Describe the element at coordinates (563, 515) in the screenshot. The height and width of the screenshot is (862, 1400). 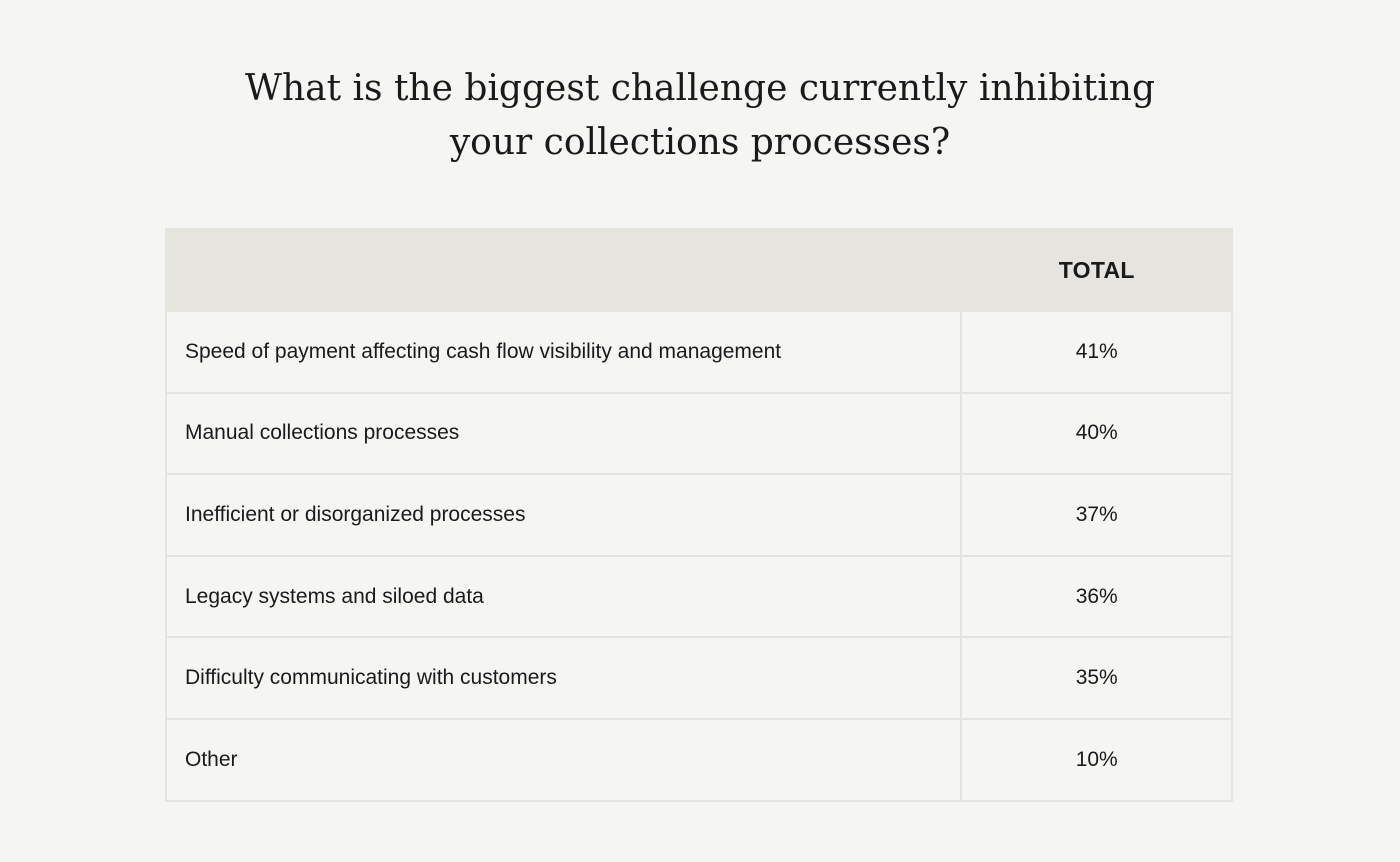
I see `row-label: Inefficient or disorganized processes` at that location.